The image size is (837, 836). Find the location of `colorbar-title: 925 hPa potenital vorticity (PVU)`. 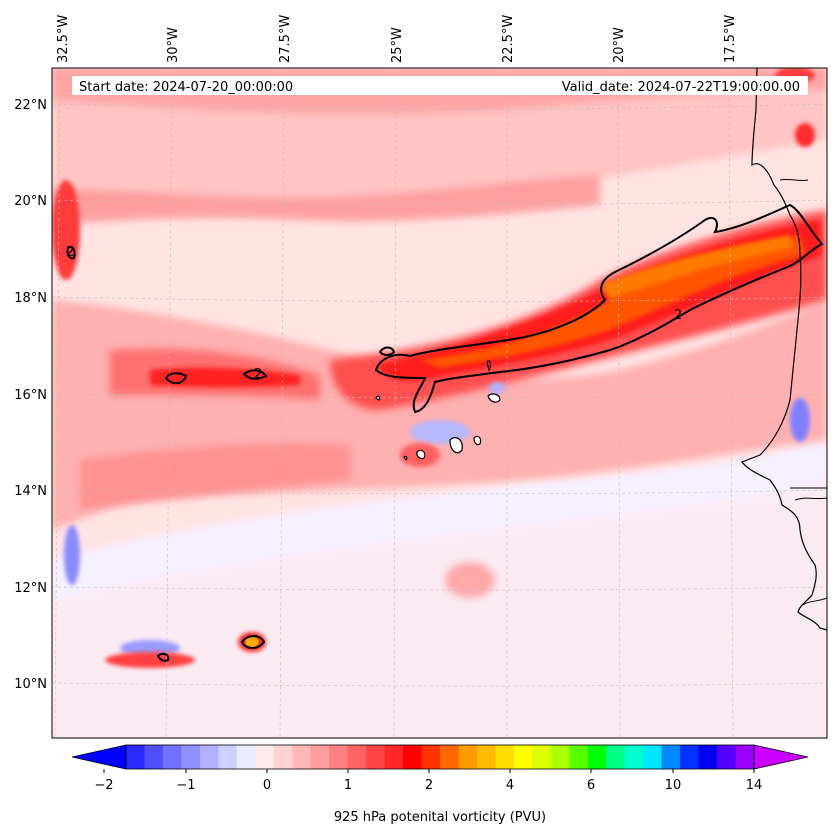

colorbar-title: 925 hPa potenital vorticity (PVU) is located at coordinates (440, 817).